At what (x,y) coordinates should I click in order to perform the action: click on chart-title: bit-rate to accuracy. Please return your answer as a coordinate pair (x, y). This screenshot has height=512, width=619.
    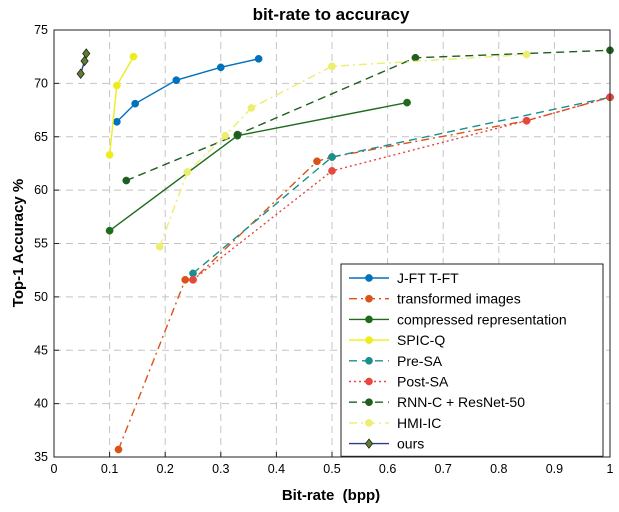
    Looking at the image, I should click on (331, 14).